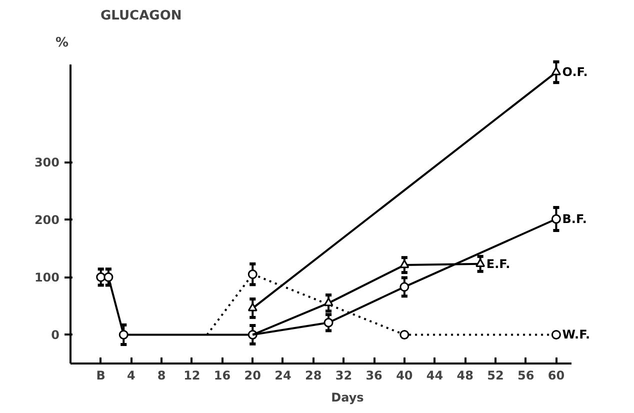 This screenshot has height=413, width=634. Describe the element at coordinates (313, 375) in the screenshot. I see `x-tick-label: 28` at that location.